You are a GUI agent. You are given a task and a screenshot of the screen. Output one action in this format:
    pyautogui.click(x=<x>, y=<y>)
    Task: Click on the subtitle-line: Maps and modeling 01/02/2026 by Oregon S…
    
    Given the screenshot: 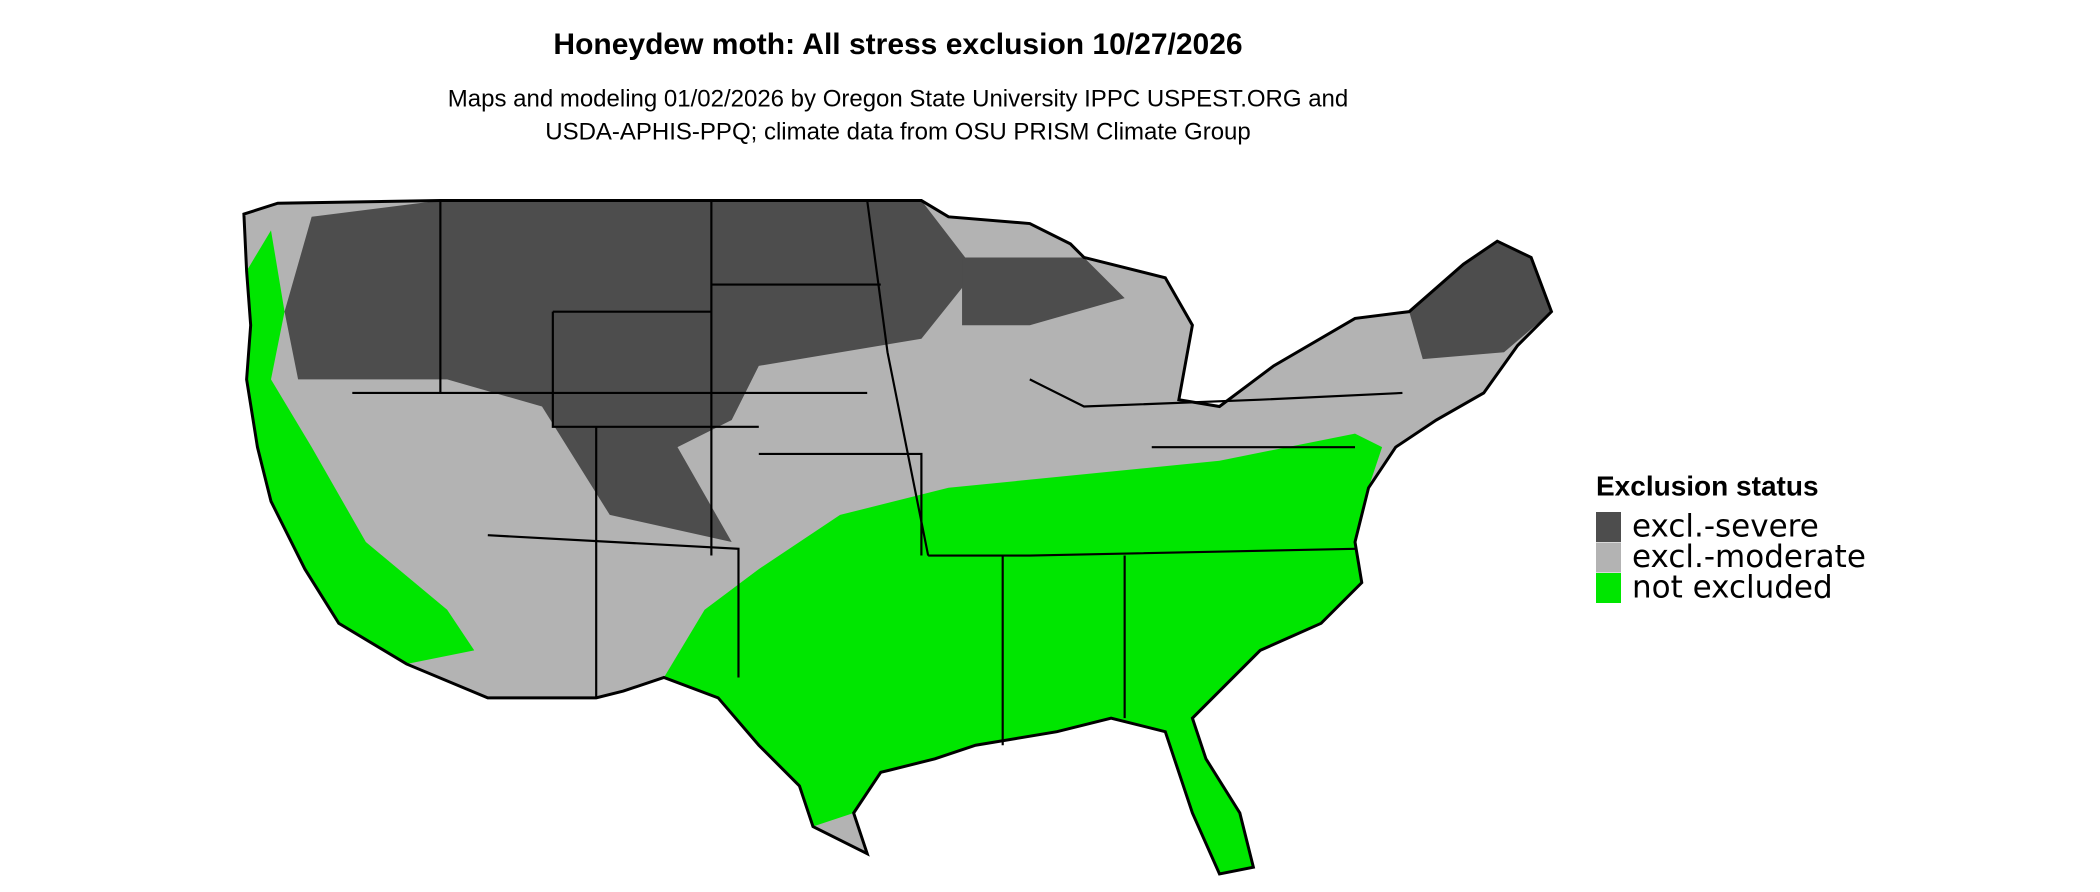 What is the action you would take?
    pyautogui.click(x=898, y=98)
    